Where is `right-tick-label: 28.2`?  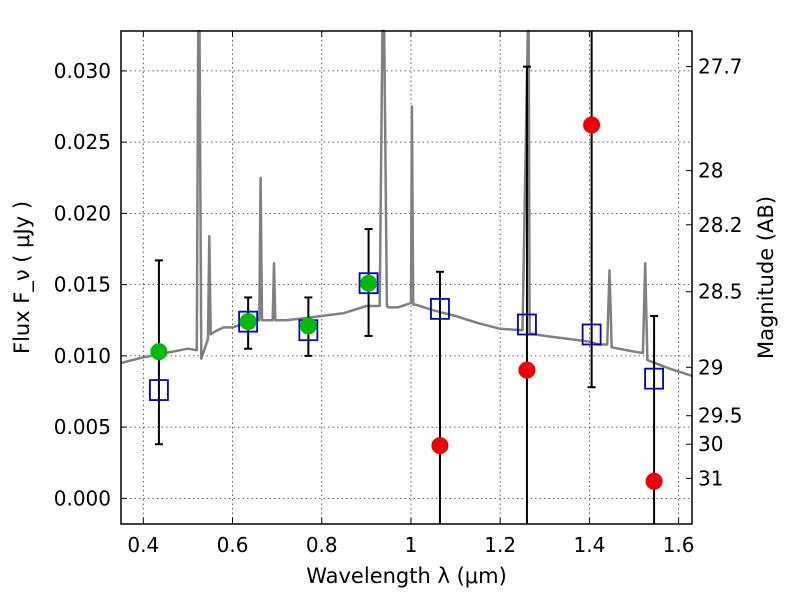
right-tick-label: 28.2 is located at coordinates (720, 225).